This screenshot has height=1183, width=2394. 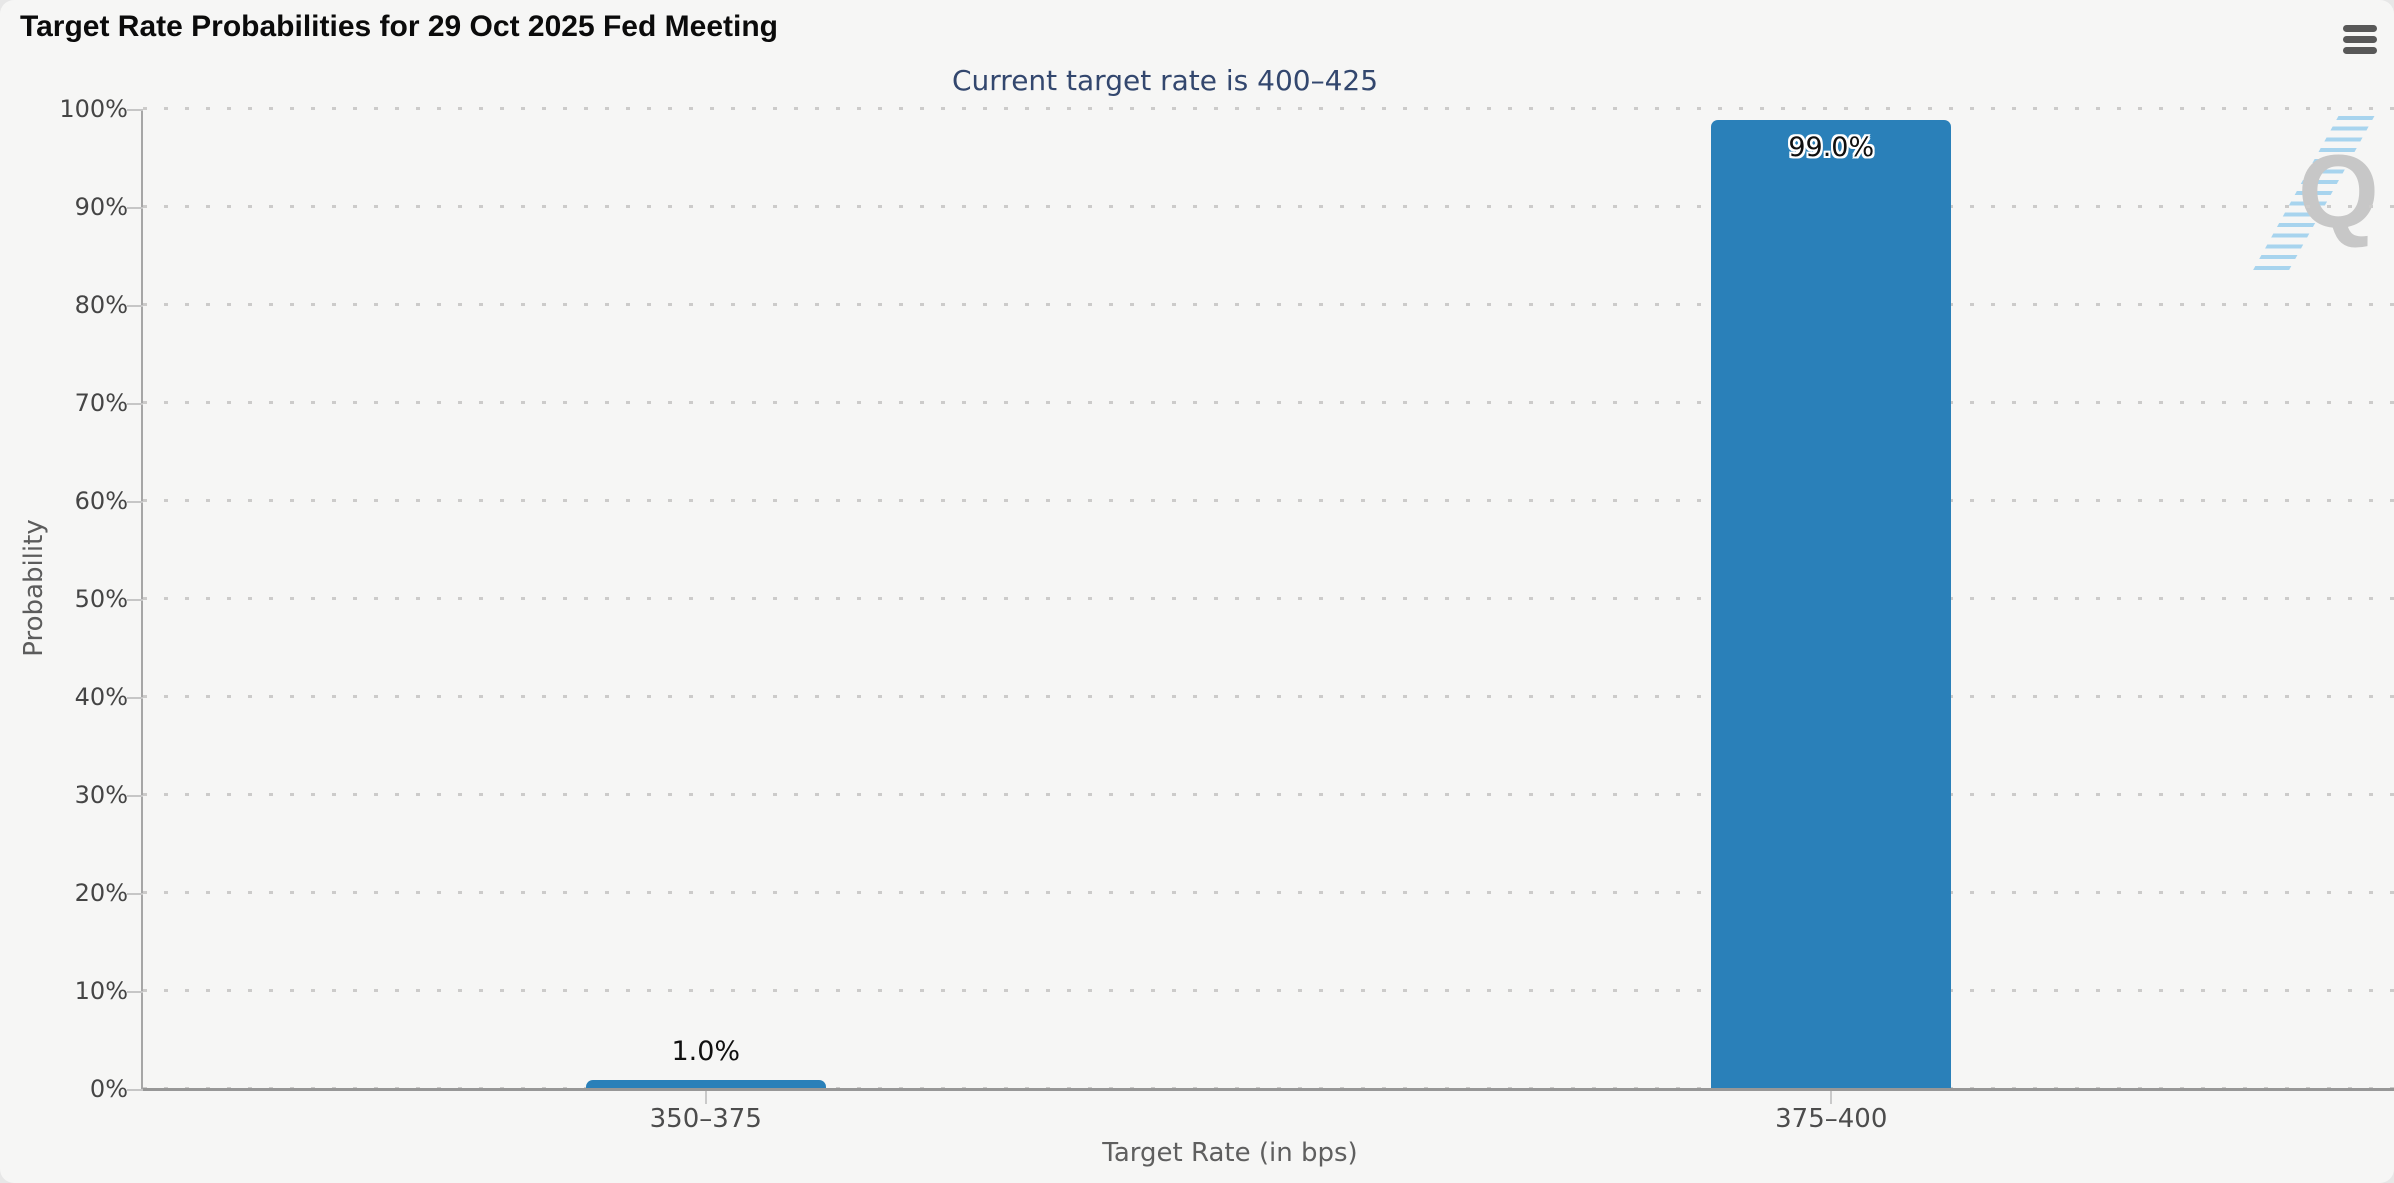 I want to click on hamburger-menu-icon, so click(x=2360, y=39).